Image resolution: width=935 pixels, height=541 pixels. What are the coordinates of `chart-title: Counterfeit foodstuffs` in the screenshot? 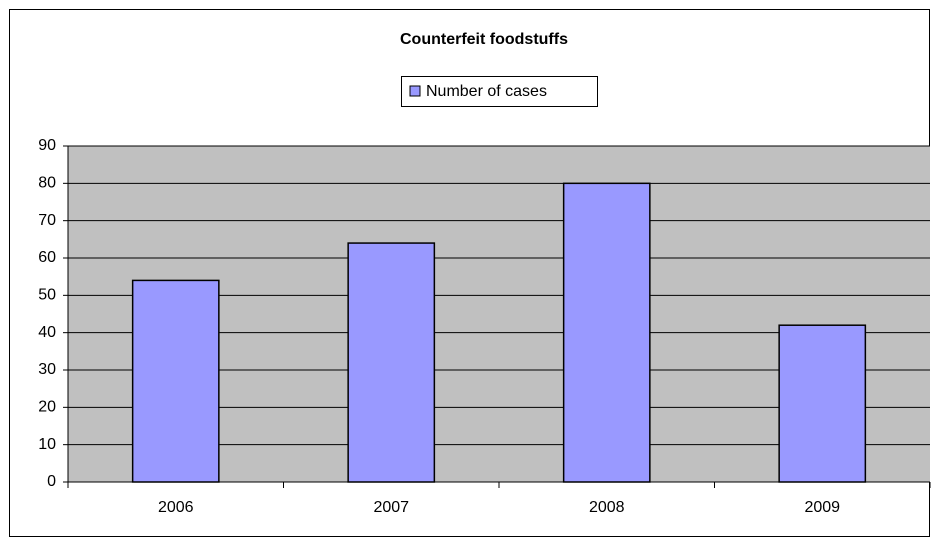 It's located at (484, 39).